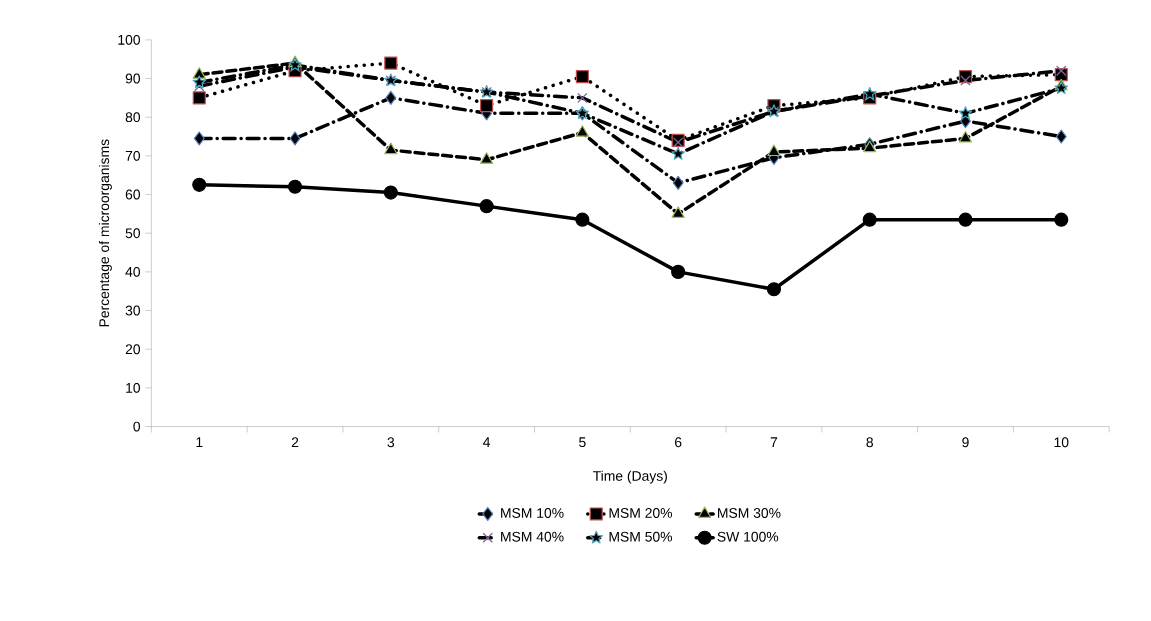 This screenshot has height=621, width=1151. I want to click on y-tick-label: 60, so click(133, 194).